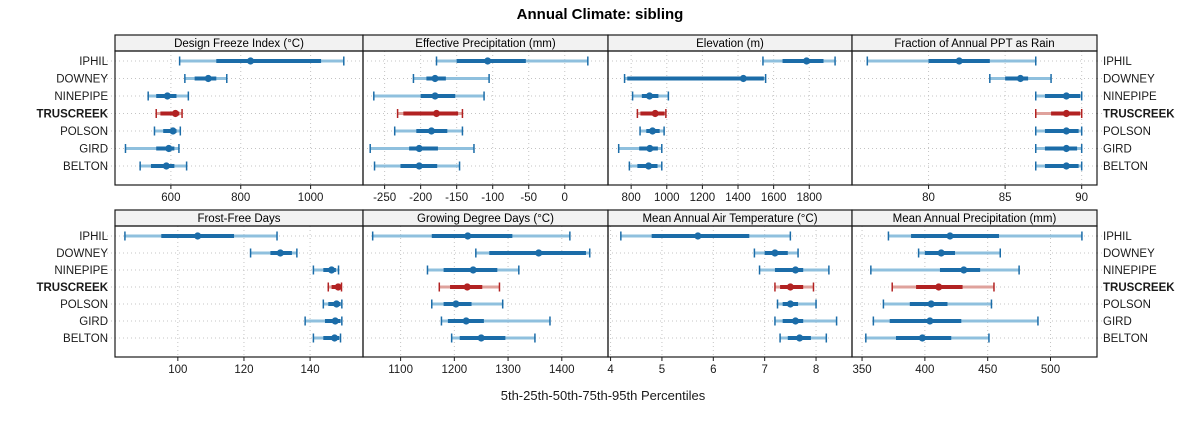  Describe the element at coordinates (1139, 115) in the screenshot. I see `station-label-right-truscreek: TRUSCREEK` at that location.